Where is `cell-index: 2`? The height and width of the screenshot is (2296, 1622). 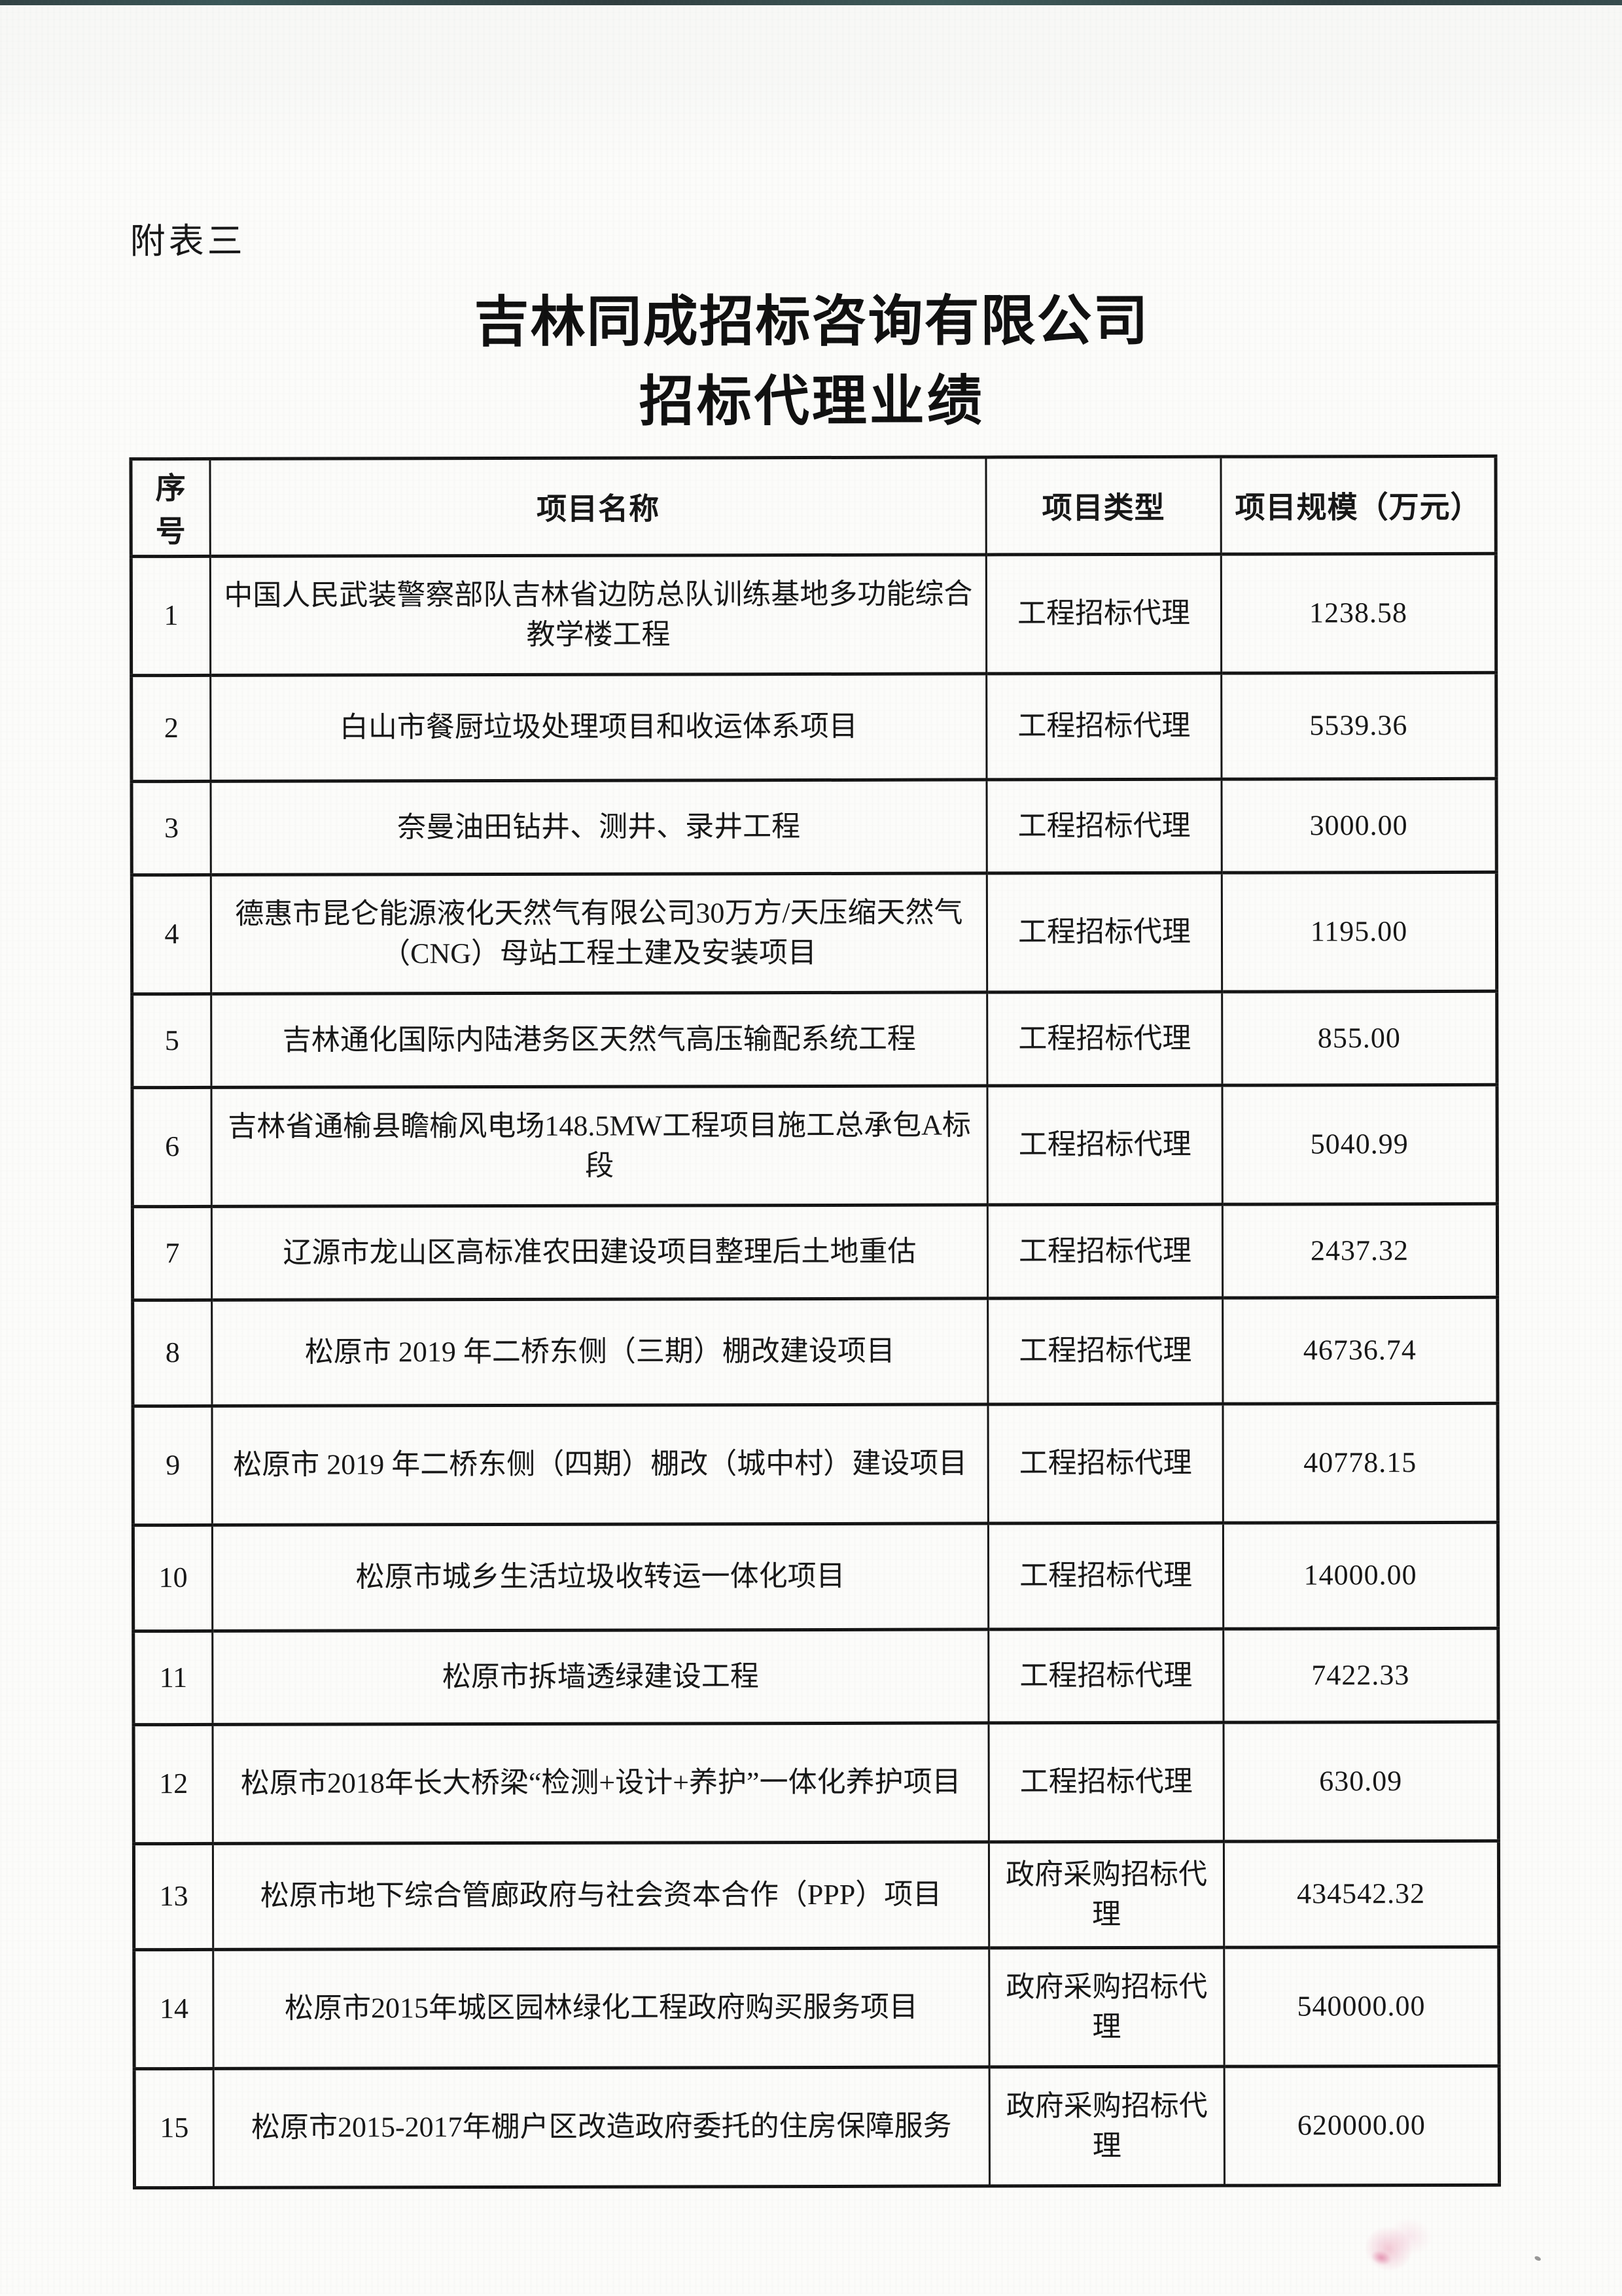
cell-index: 2 is located at coordinates (171, 728).